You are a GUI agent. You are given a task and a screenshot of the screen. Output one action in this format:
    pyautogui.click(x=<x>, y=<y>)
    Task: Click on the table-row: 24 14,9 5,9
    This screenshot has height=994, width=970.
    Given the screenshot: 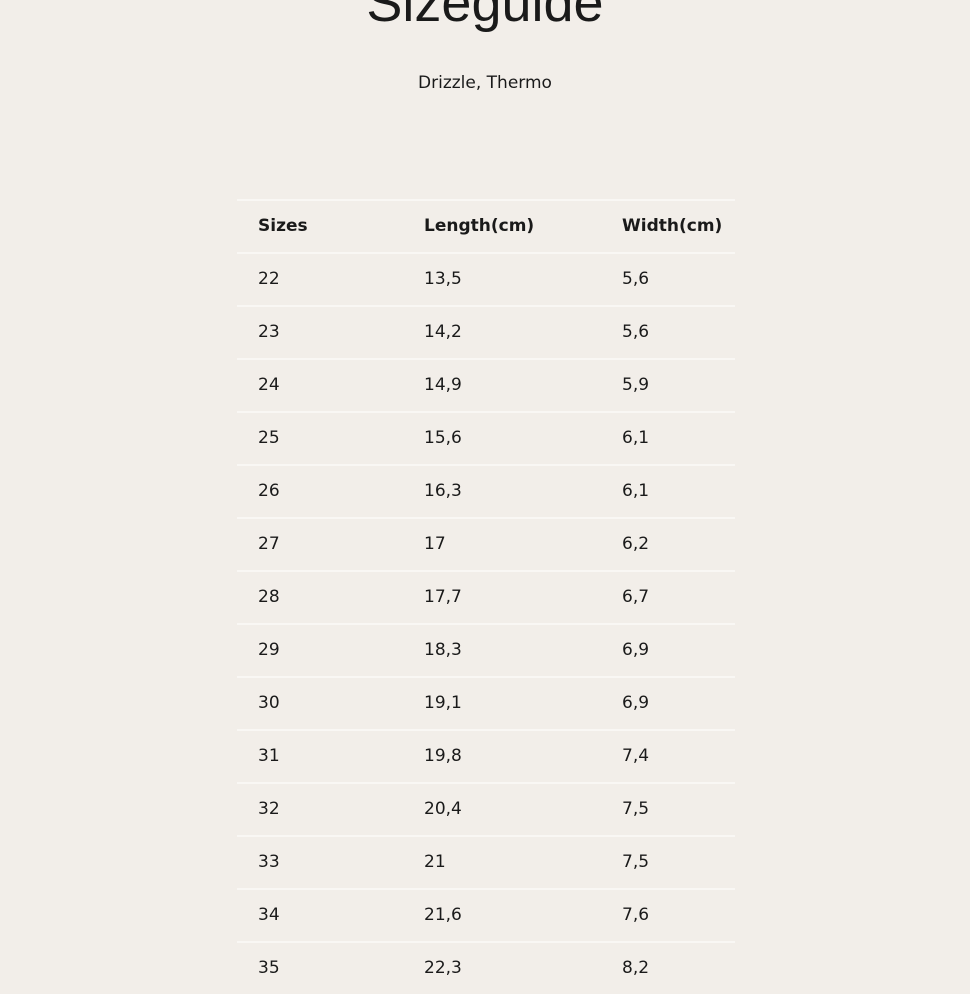 What is the action you would take?
    pyautogui.click(x=486, y=384)
    